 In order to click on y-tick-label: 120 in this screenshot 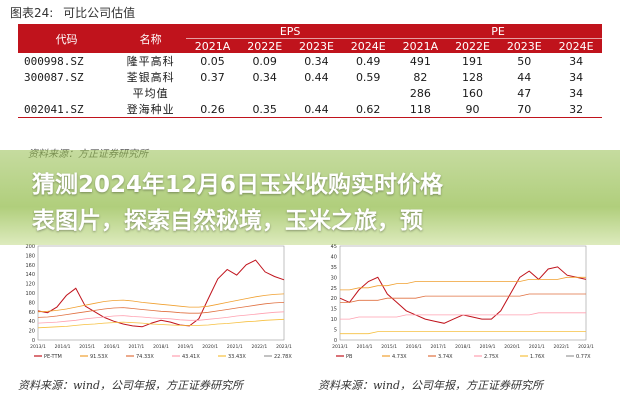, I will do `click(30, 285)`.